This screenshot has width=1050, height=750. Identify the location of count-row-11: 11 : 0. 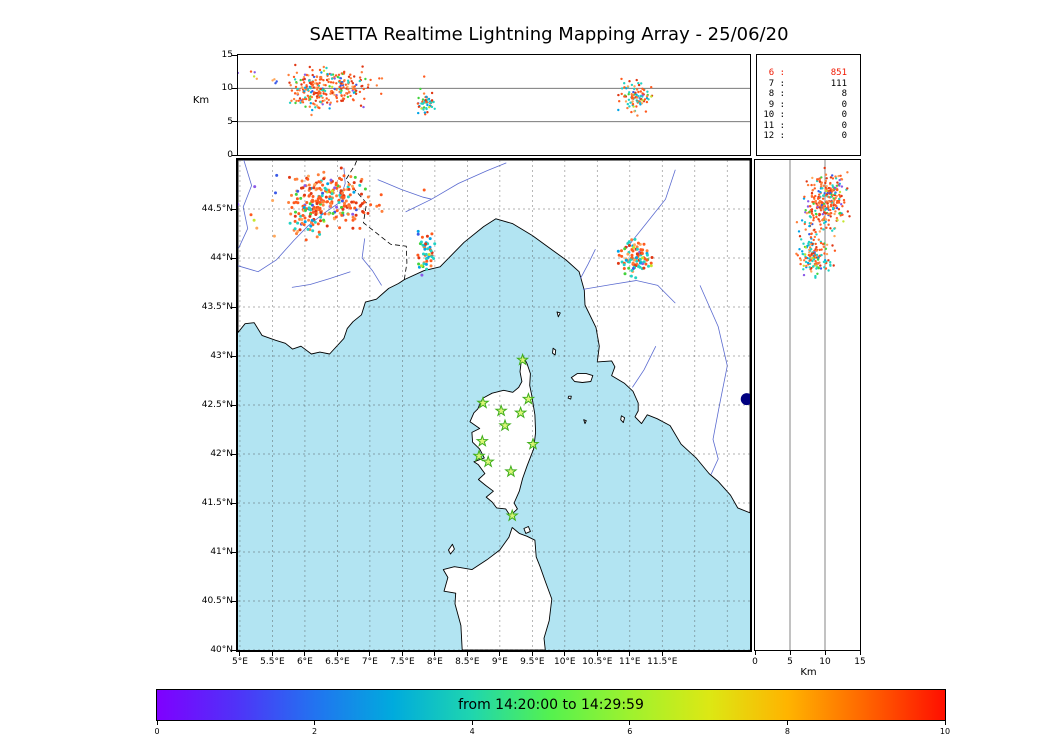
(808, 126).